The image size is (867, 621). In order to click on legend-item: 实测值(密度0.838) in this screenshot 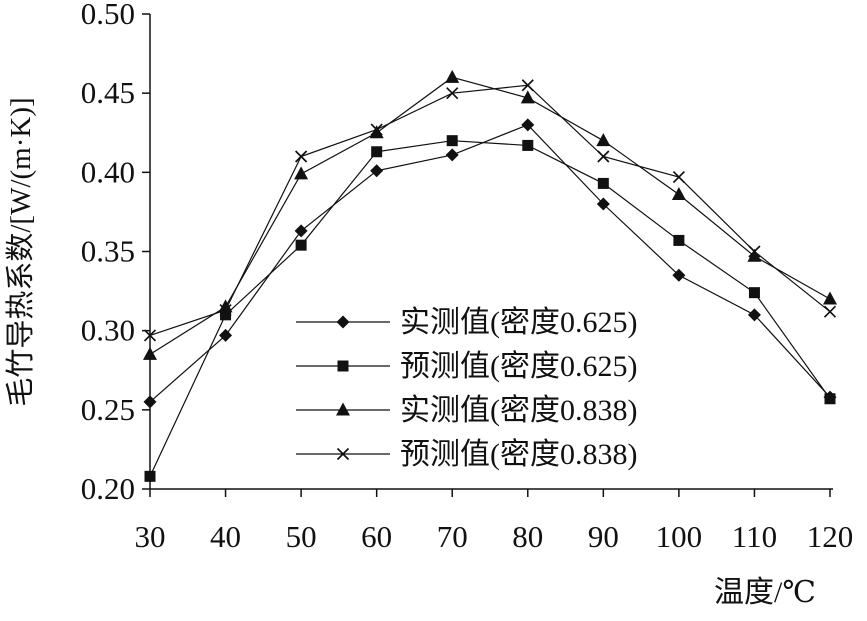, I will do `click(466, 410)`.